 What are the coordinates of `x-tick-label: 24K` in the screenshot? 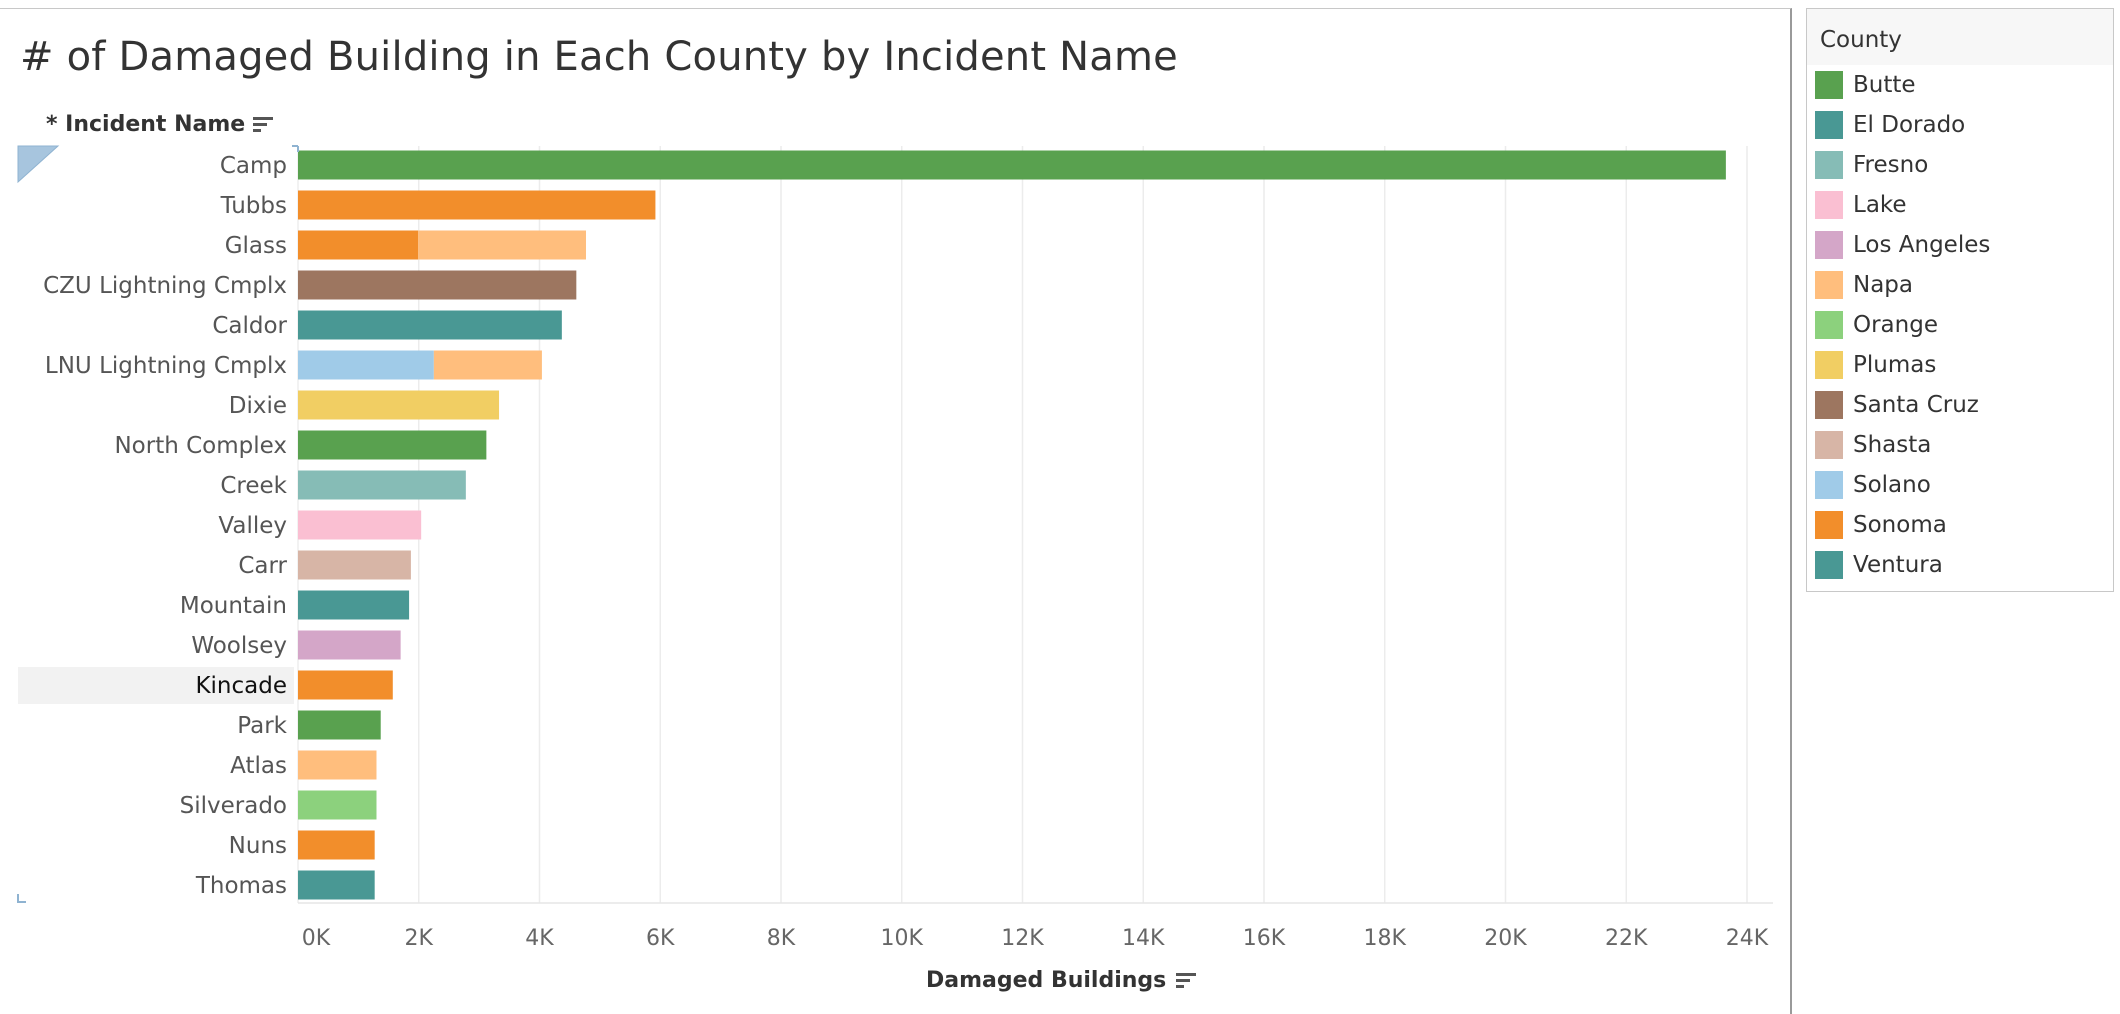 It's located at (1747, 938).